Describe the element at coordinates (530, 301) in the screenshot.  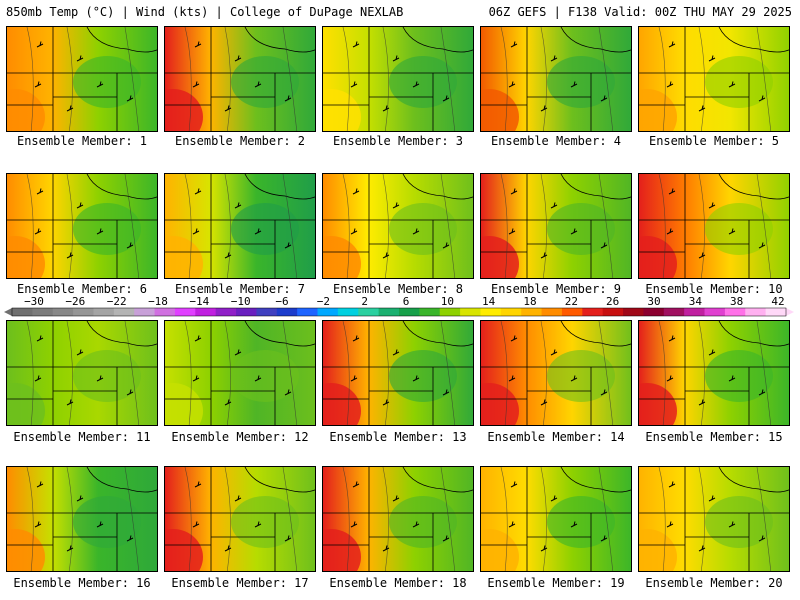
I see `colorbar-tick-label: 18` at that location.